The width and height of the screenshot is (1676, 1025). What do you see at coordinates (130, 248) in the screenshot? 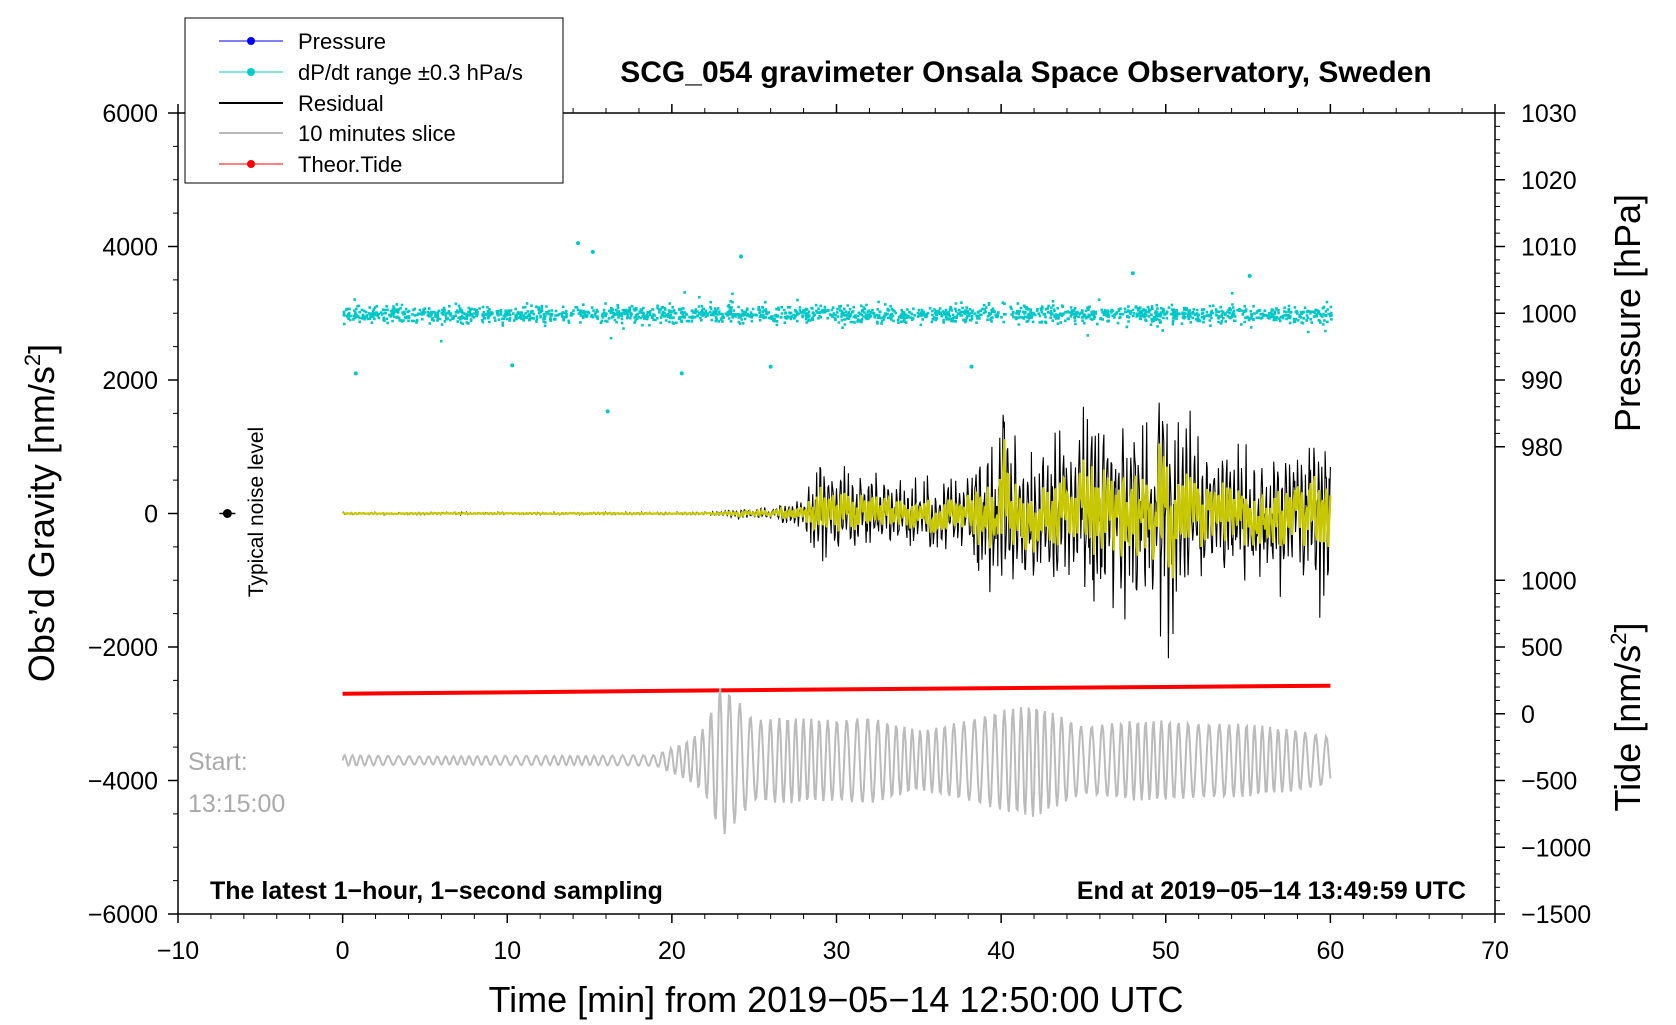
I see `y-tick-label: 4000` at bounding box center [130, 248].